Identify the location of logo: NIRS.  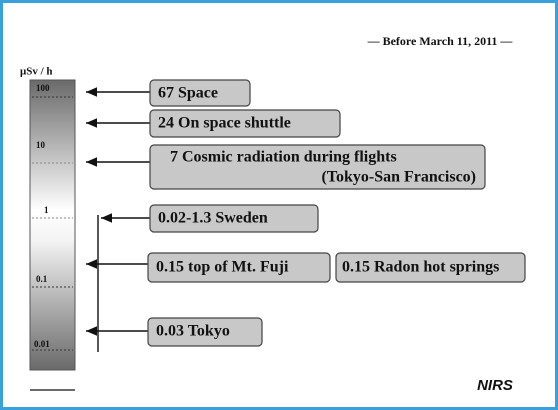
(495, 385).